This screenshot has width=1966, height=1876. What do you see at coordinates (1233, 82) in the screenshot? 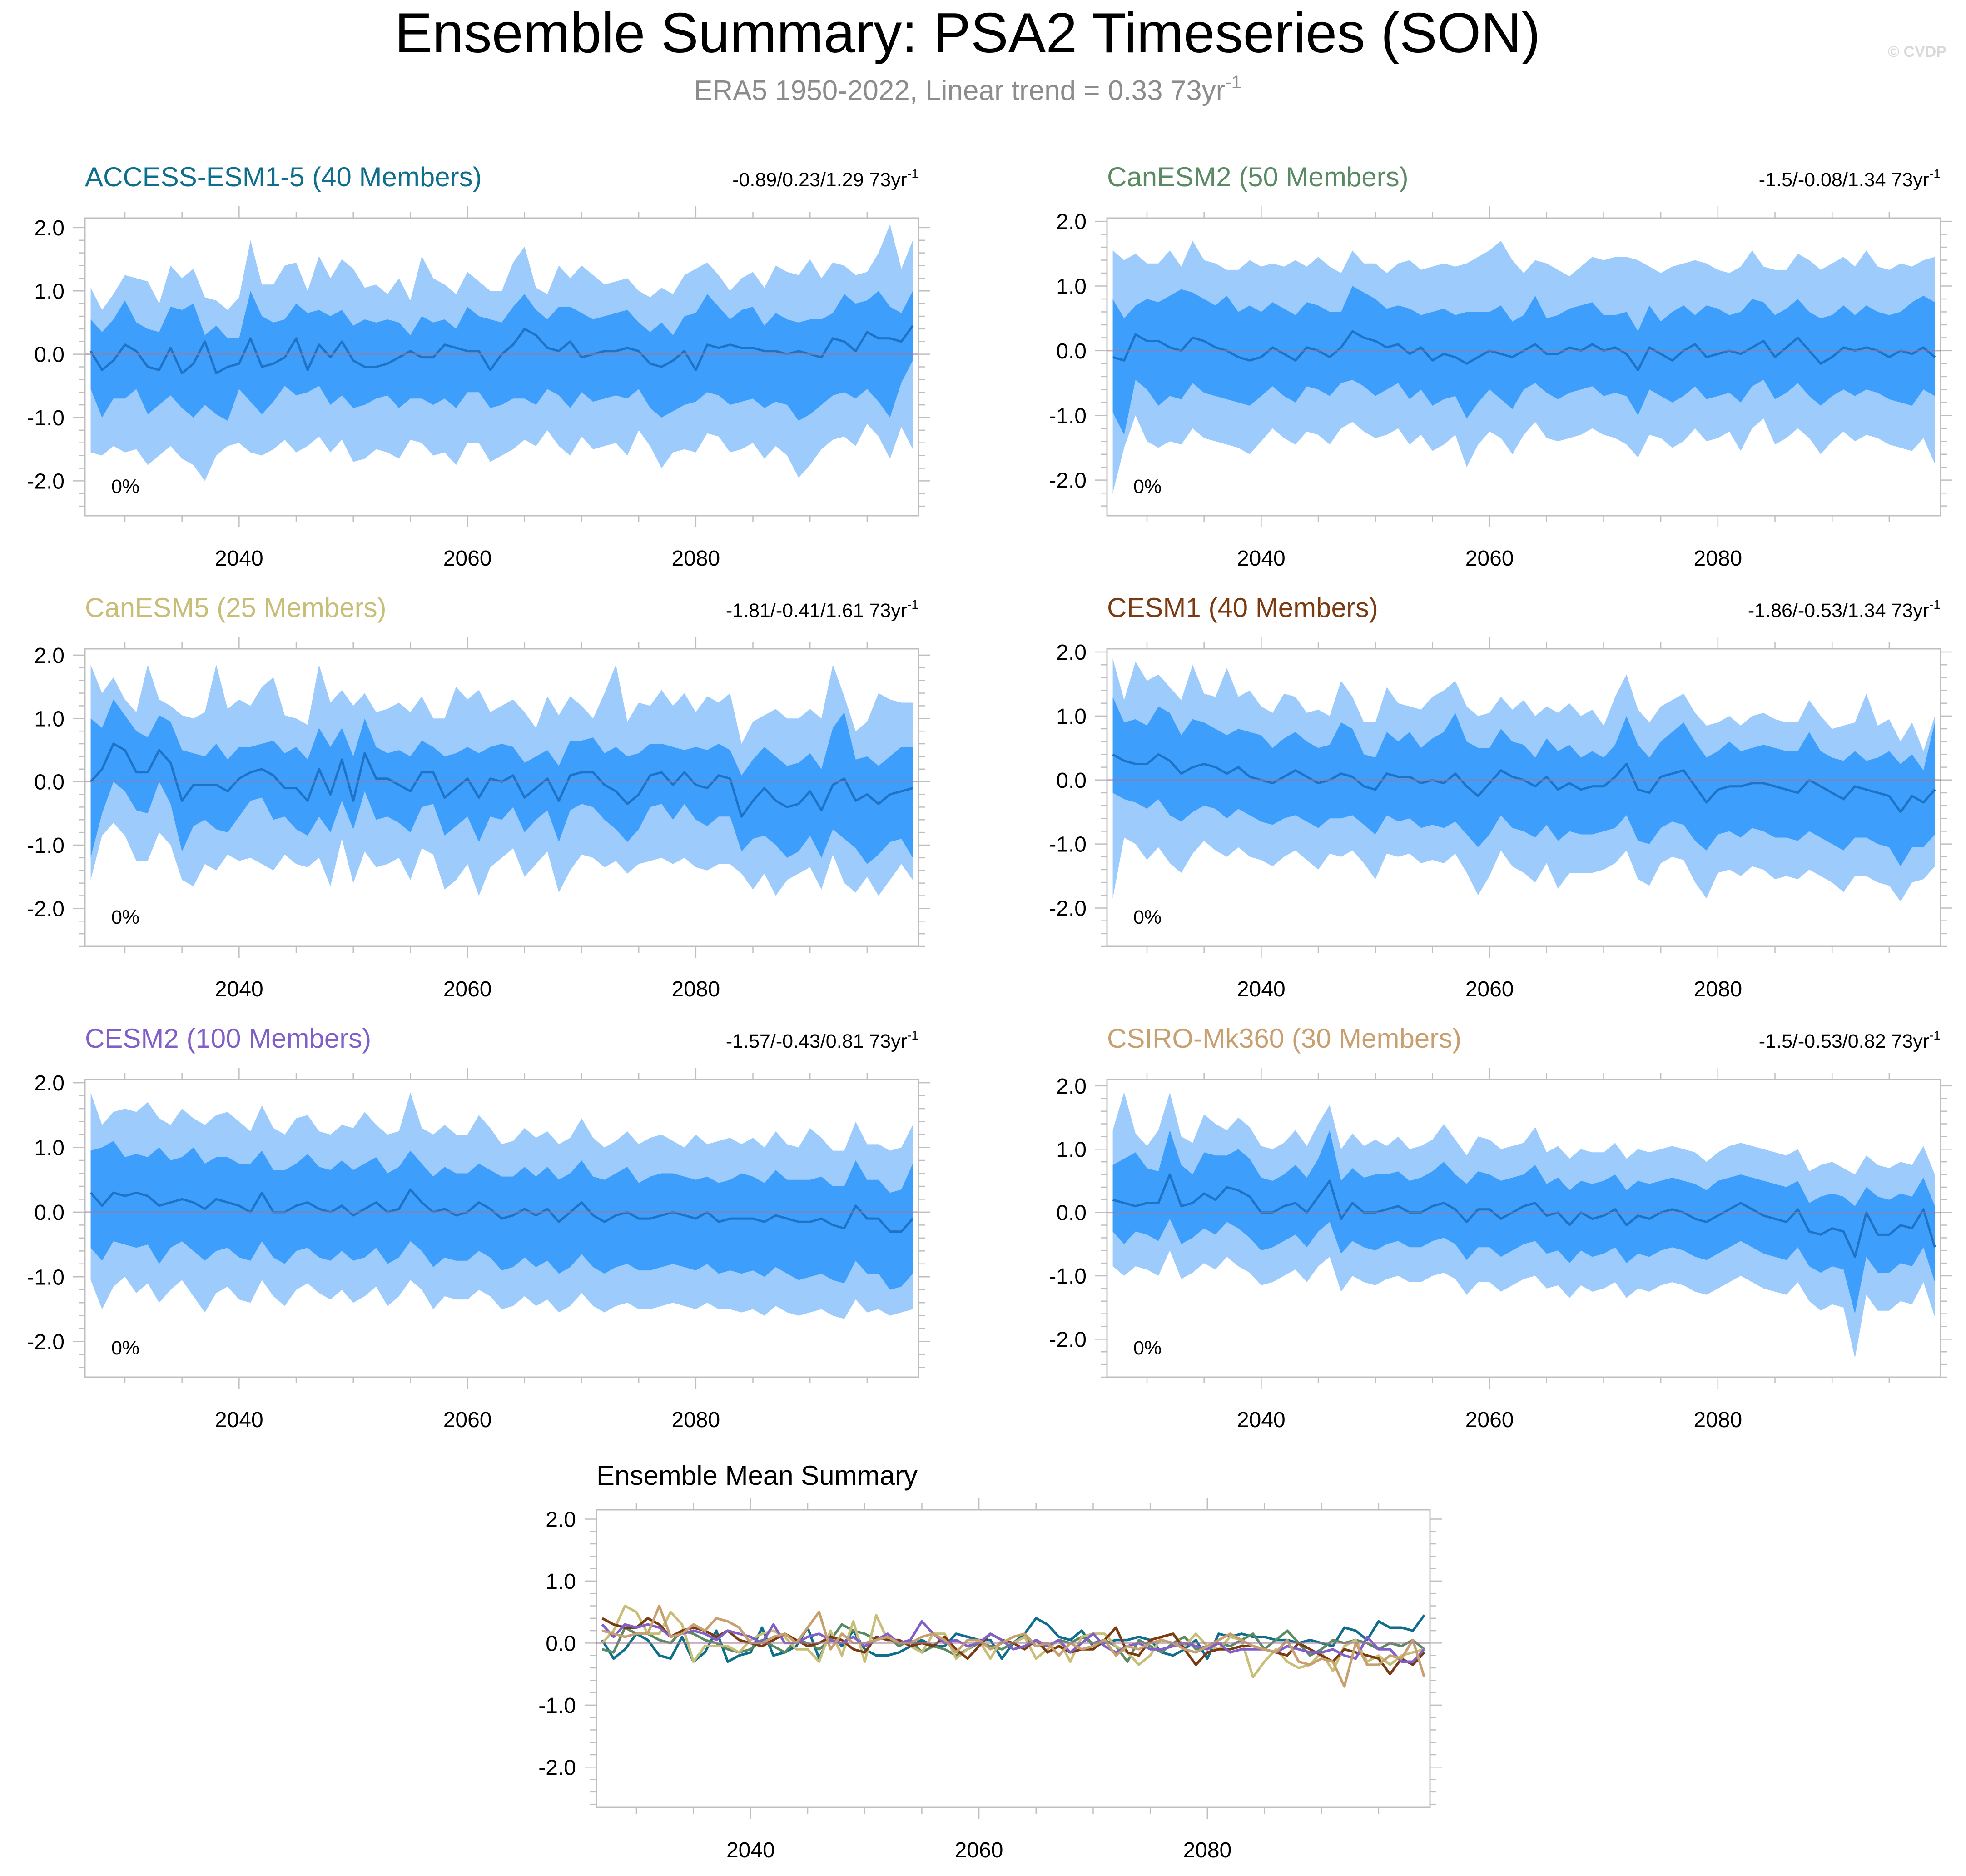
I see `subtitle-superscript: -1` at bounding box center [1233, 82].